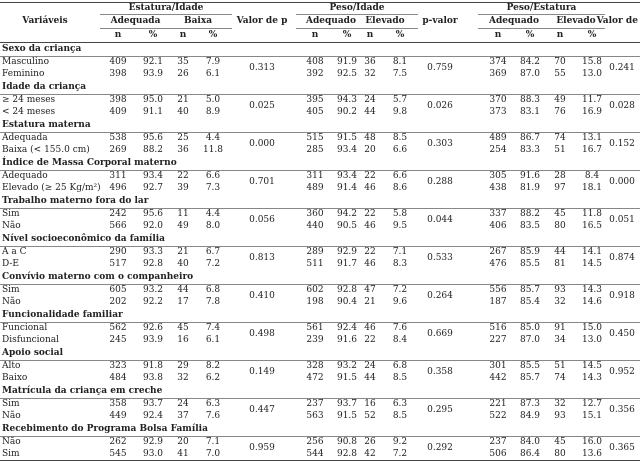  What do you see at coordinates (315, 327) in the screenshot?
I see `cell: 561` at bounding box center [315, 327].